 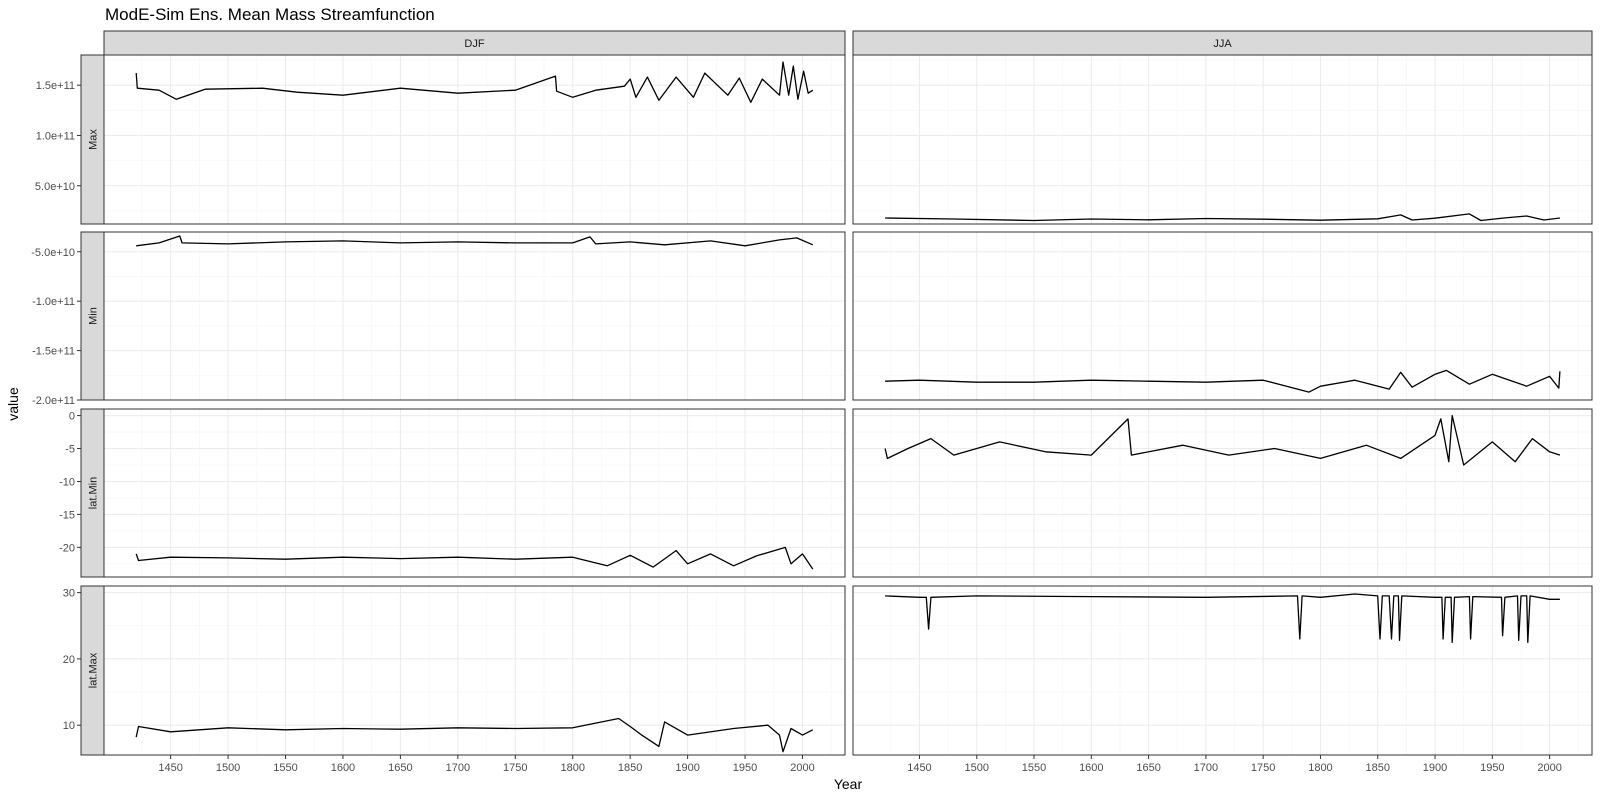 I want to click on y-tick-label: 30, so click(x=69, y=594).